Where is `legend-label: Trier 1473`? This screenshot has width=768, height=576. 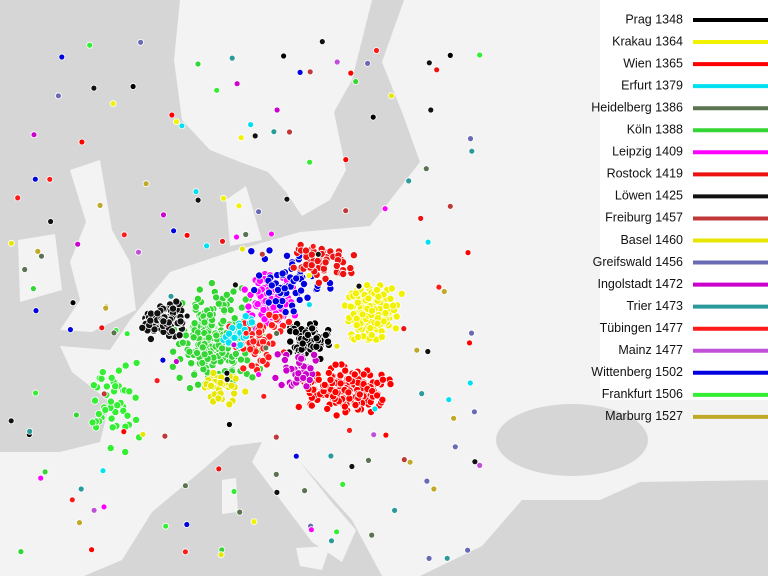
legend-label: Trier 1473 is located at coordinates (654, 306).